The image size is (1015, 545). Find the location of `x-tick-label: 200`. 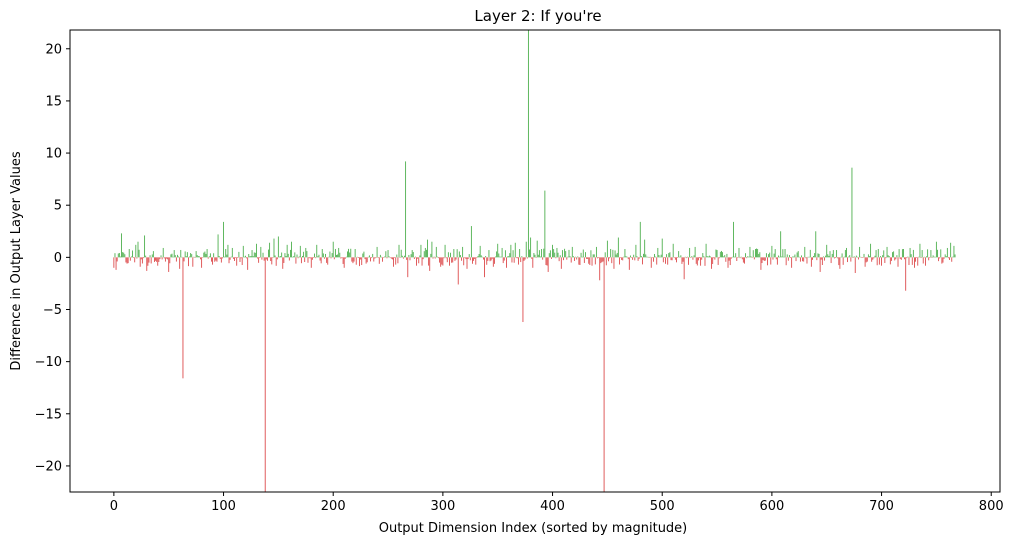

x-tick-label: 200 is located at coordinates (333, 506).